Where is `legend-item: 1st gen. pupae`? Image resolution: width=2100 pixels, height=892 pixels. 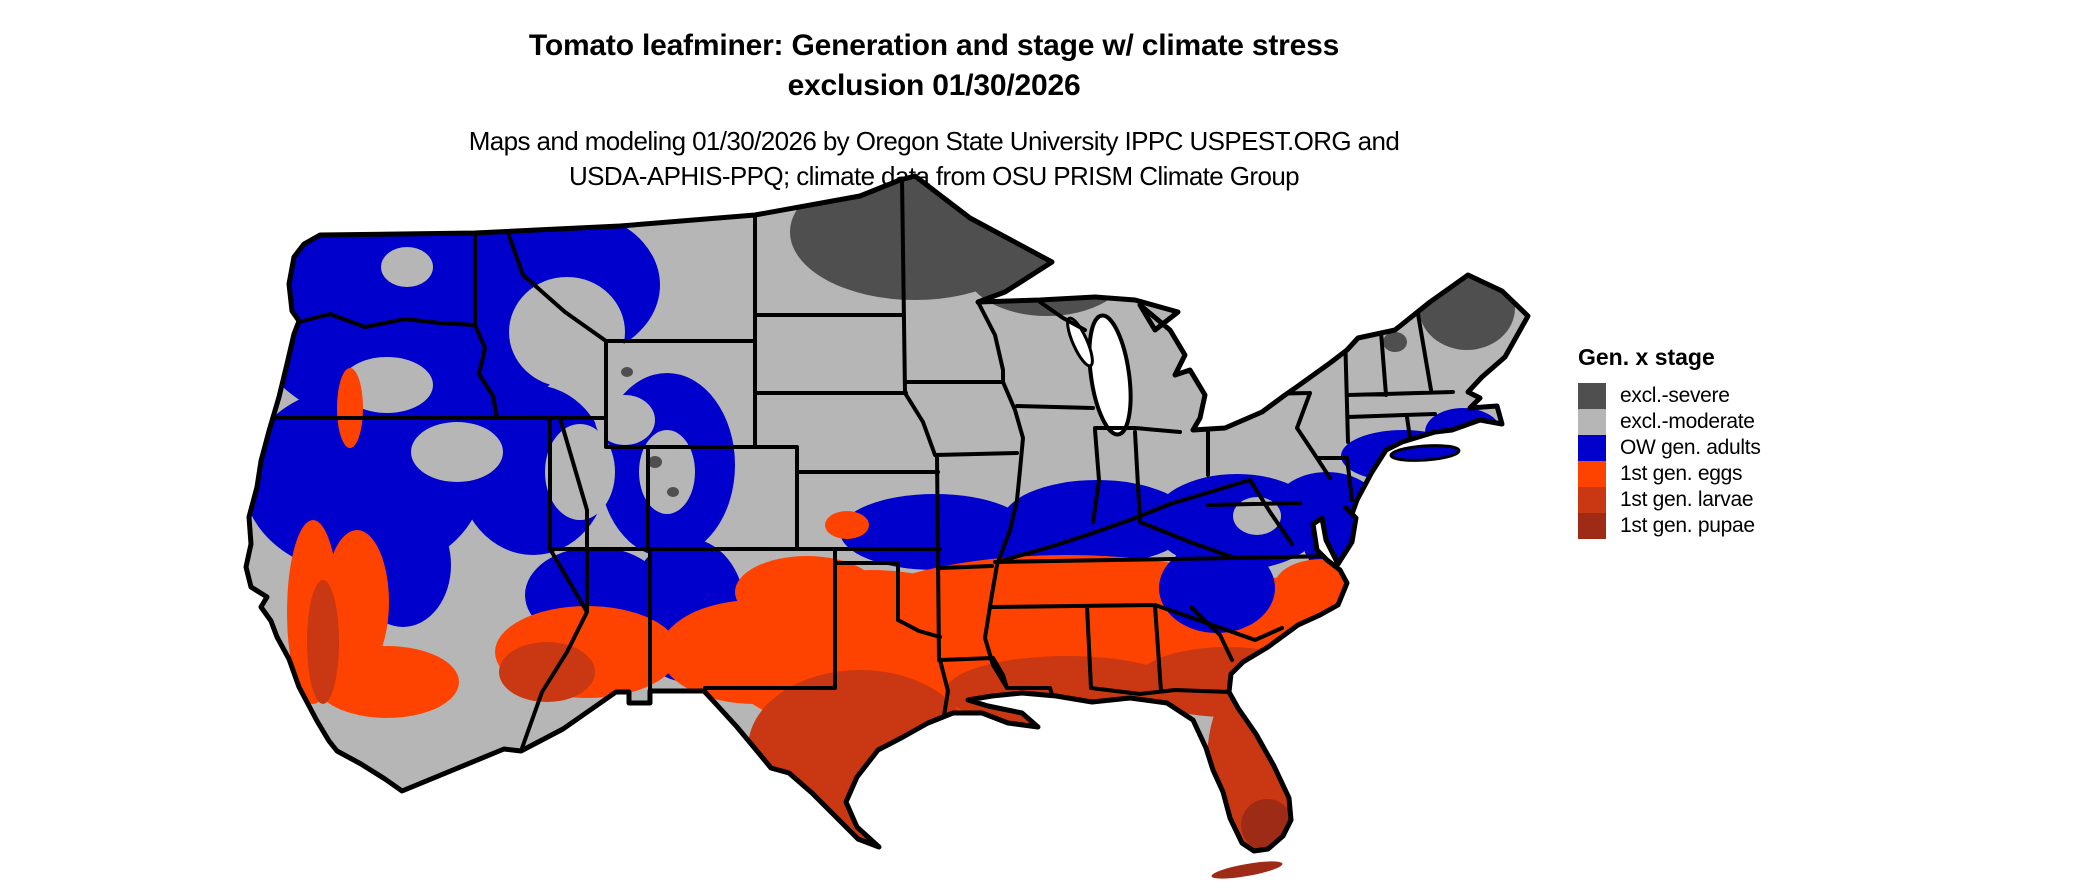 legend-item: 1st gen. pupae is located at coordinates (1669, 526).